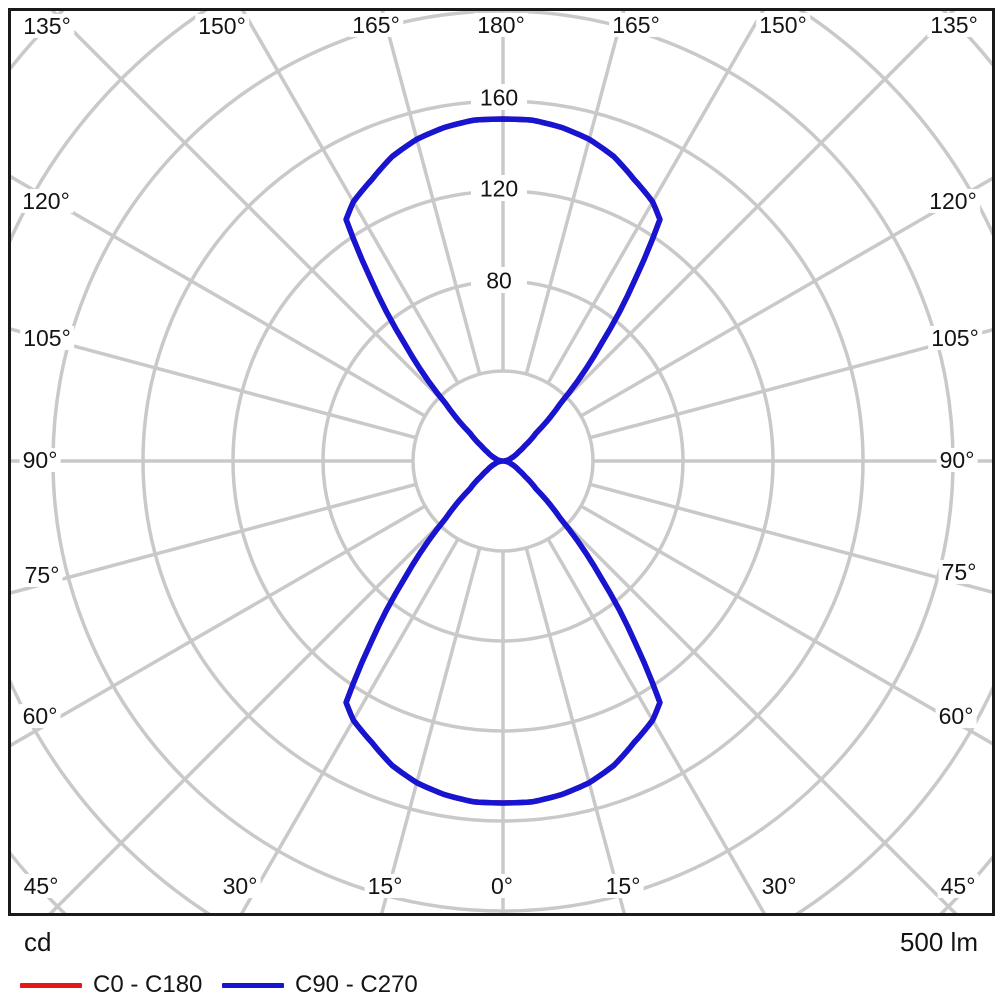 This screenshot has width=1000, height=1000. I want to click on legend-item-c90-c270: C90 - C270, so click(320, 984).